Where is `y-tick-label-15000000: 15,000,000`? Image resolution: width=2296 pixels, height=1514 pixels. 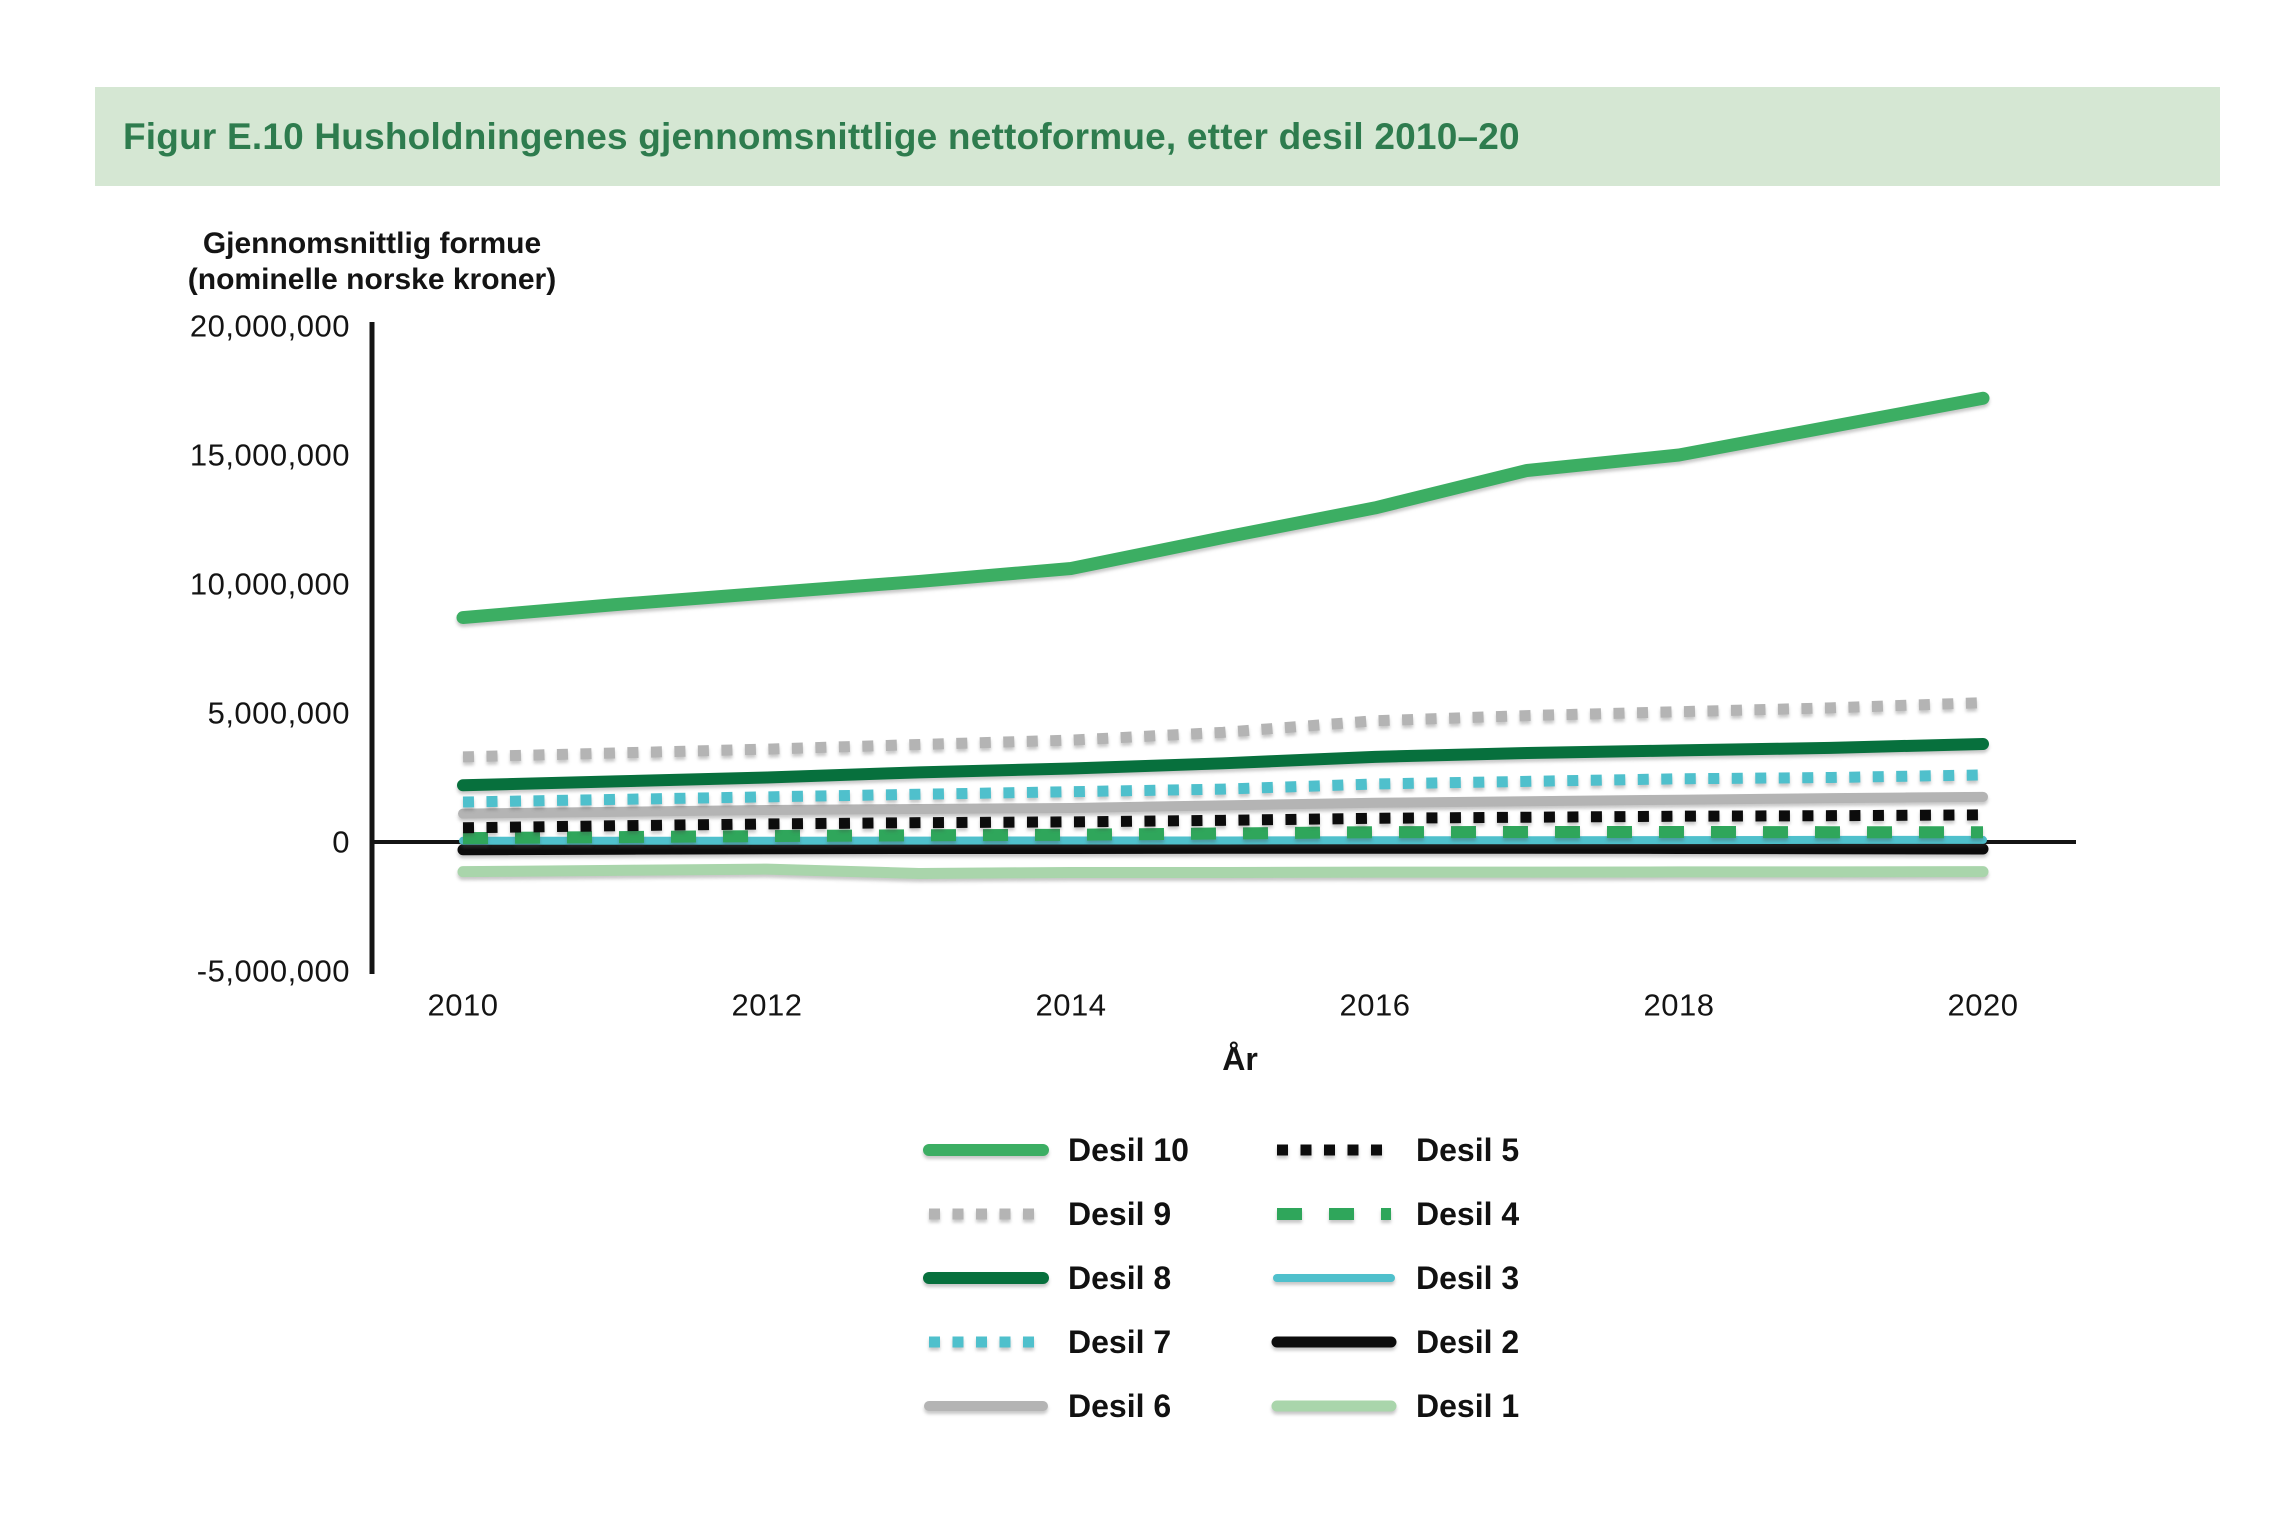
y-tick-label-15000000: 15,000,000 is located at coordinates (270, 455).